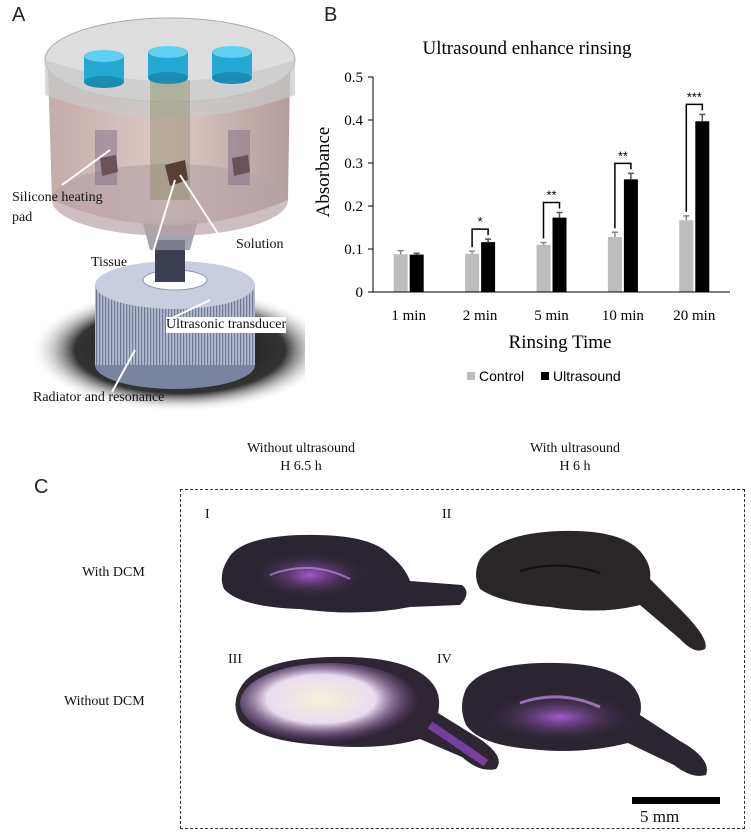 The height and width of the screenshot is (833, 751). I want to click on legend-label-control: Control, so click(501, 376).